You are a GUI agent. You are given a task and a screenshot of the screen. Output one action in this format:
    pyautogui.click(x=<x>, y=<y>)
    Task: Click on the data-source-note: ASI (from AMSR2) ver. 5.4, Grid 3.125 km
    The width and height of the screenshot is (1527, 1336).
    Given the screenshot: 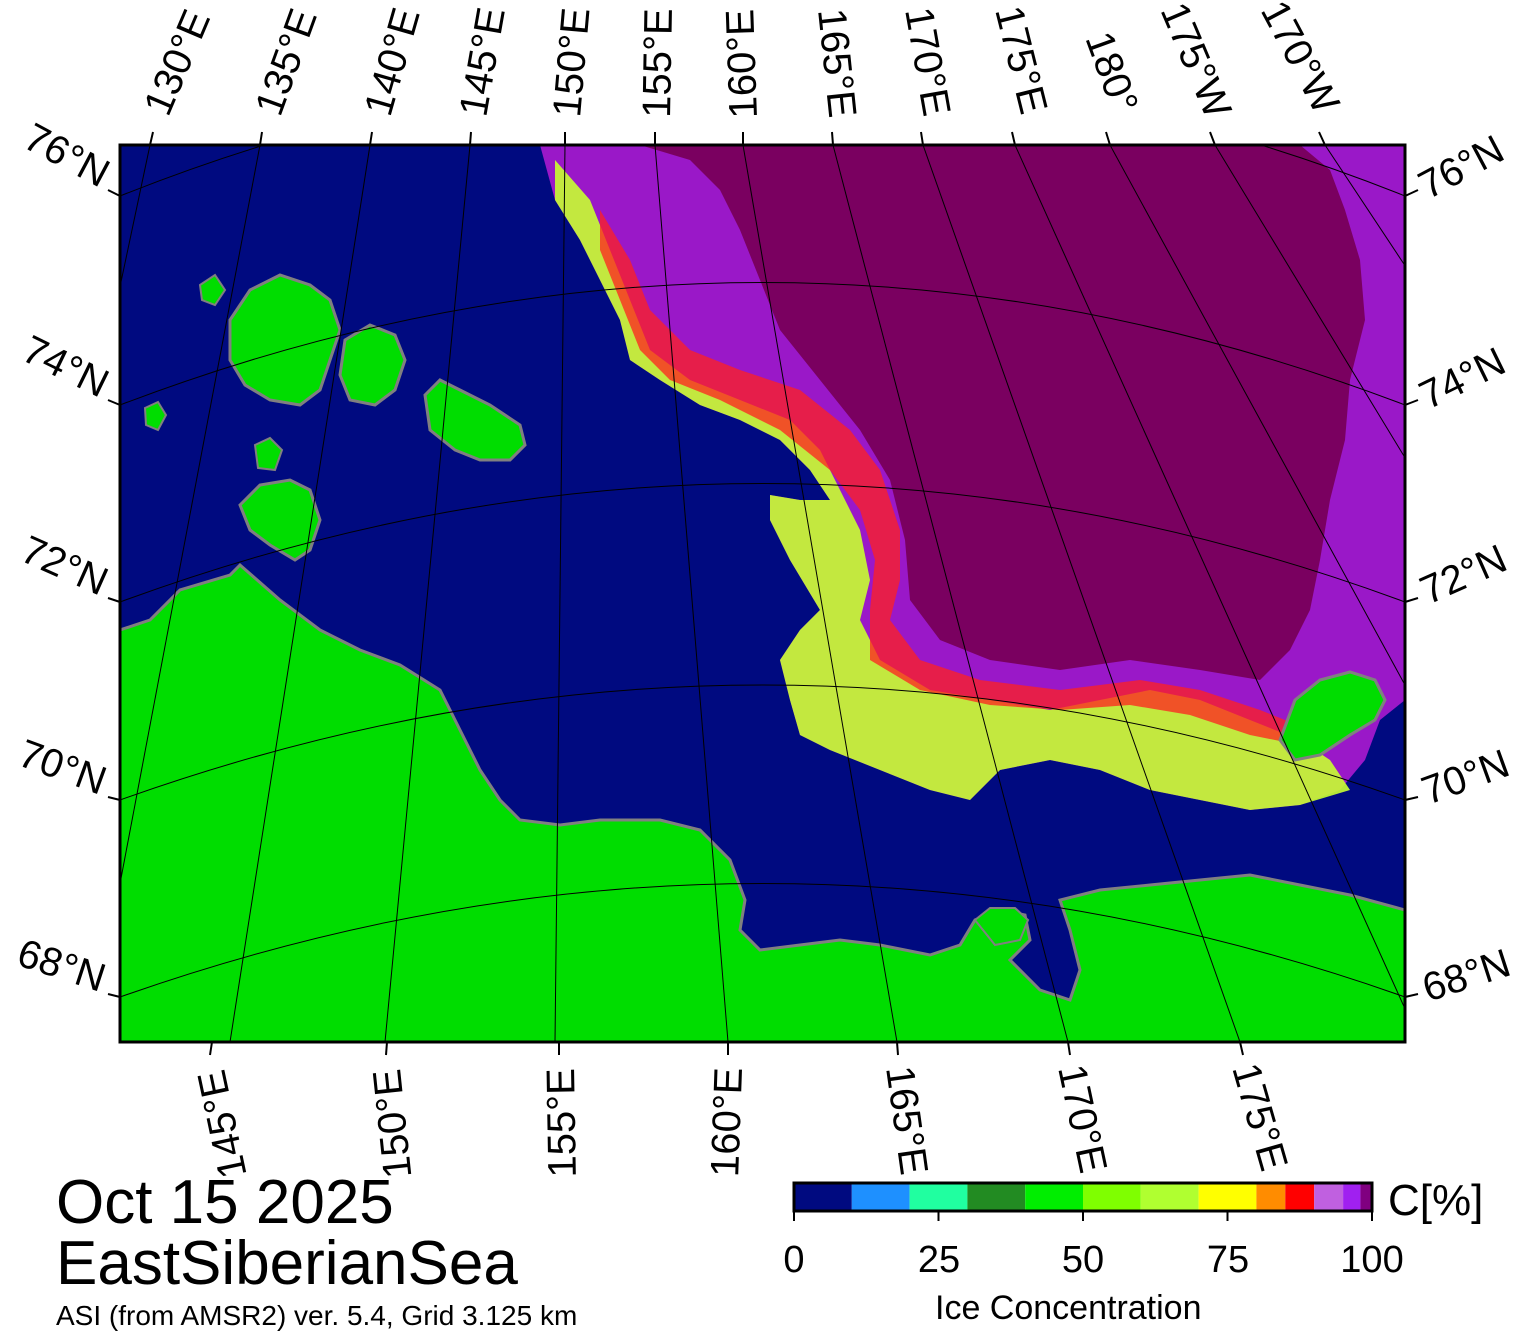 What is the action you would take?
    pyautogui.click(x=317, y=1315)
    